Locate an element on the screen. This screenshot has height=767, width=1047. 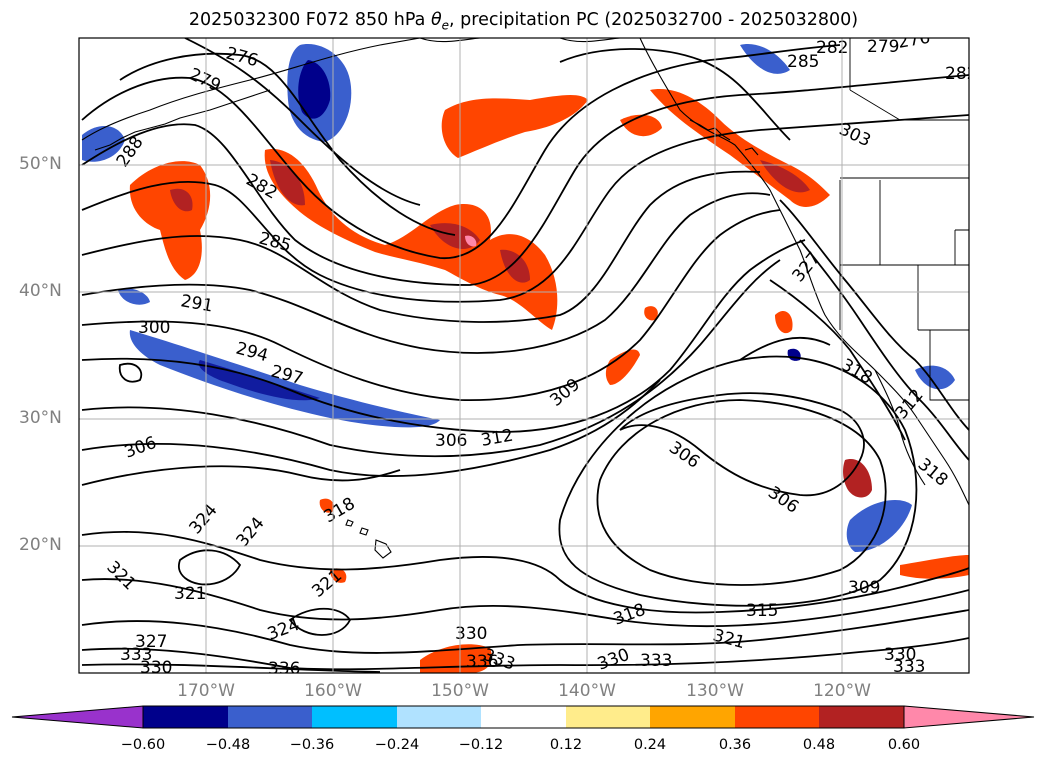
coastline-aleutians is located at coordinates (182, 120).